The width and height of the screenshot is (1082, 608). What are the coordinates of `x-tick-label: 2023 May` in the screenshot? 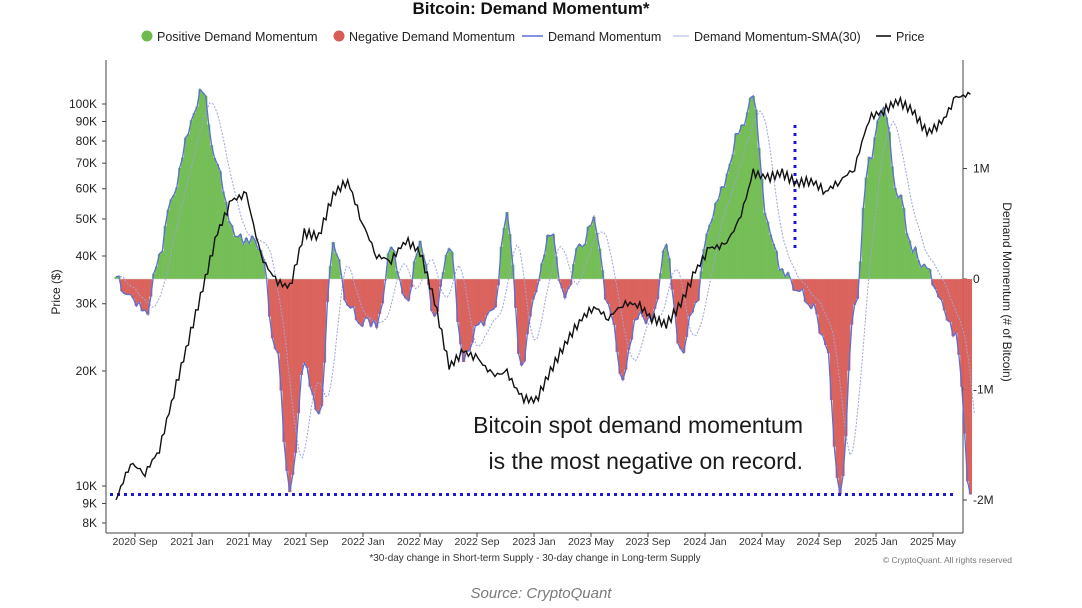 It's located at (591, 542).